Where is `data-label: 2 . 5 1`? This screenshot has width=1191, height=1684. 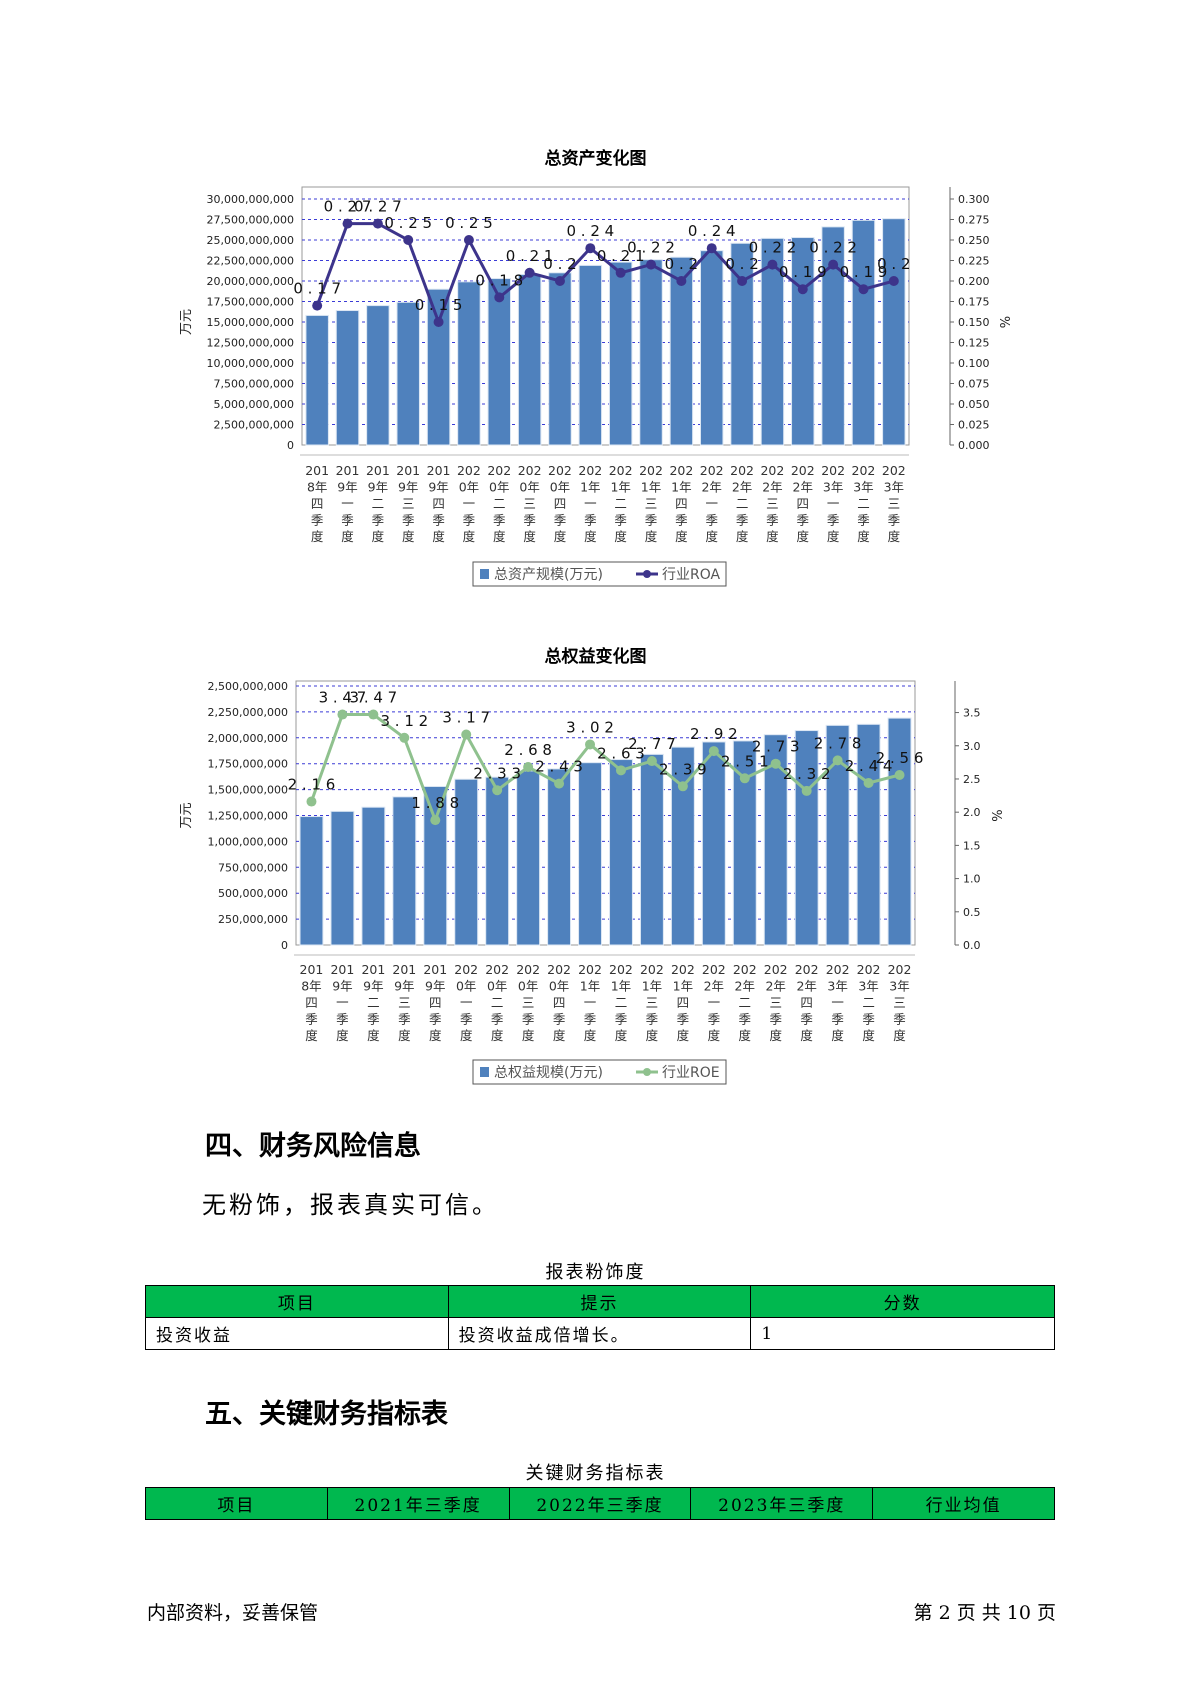
data-label: 2 . 5 1 is located at coordinates (745, 761).